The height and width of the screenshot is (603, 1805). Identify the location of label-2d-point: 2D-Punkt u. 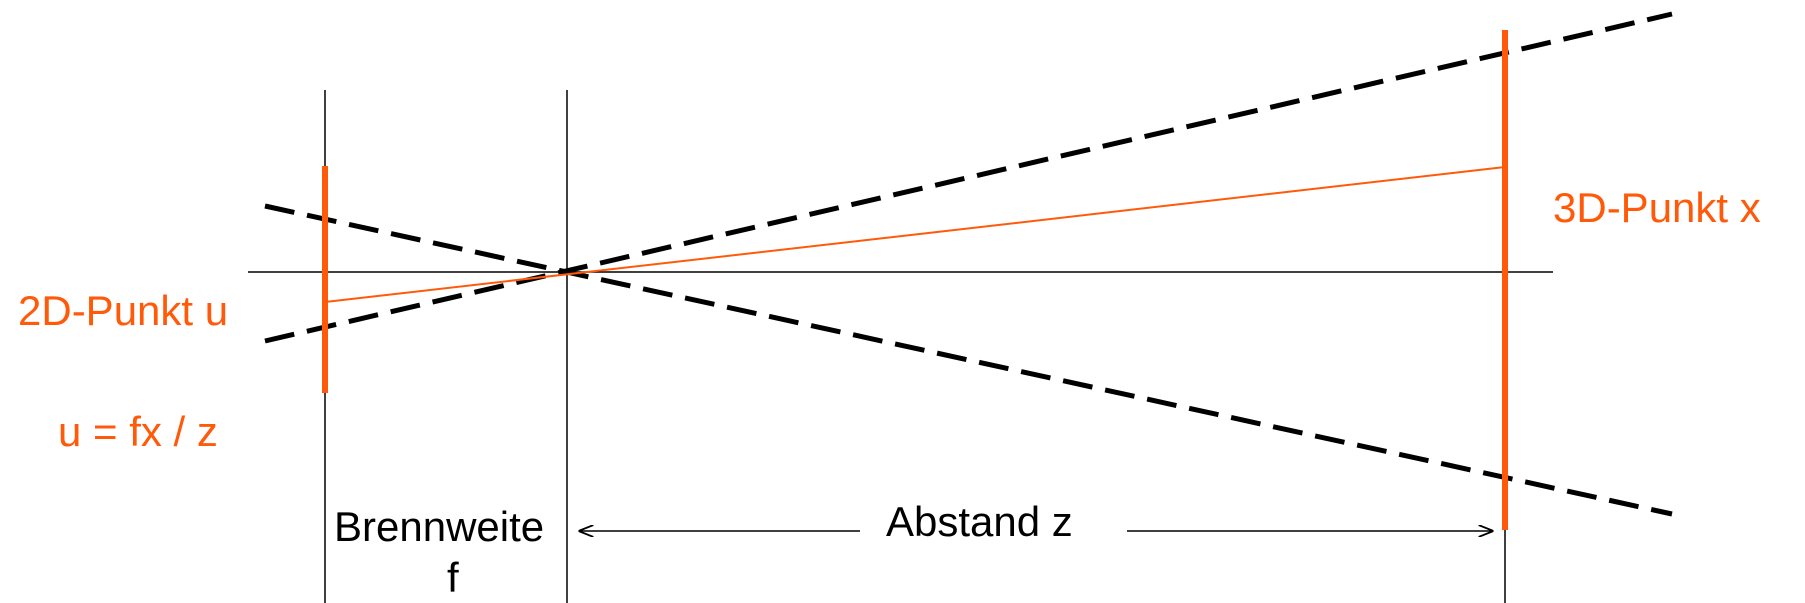
(123, 310).